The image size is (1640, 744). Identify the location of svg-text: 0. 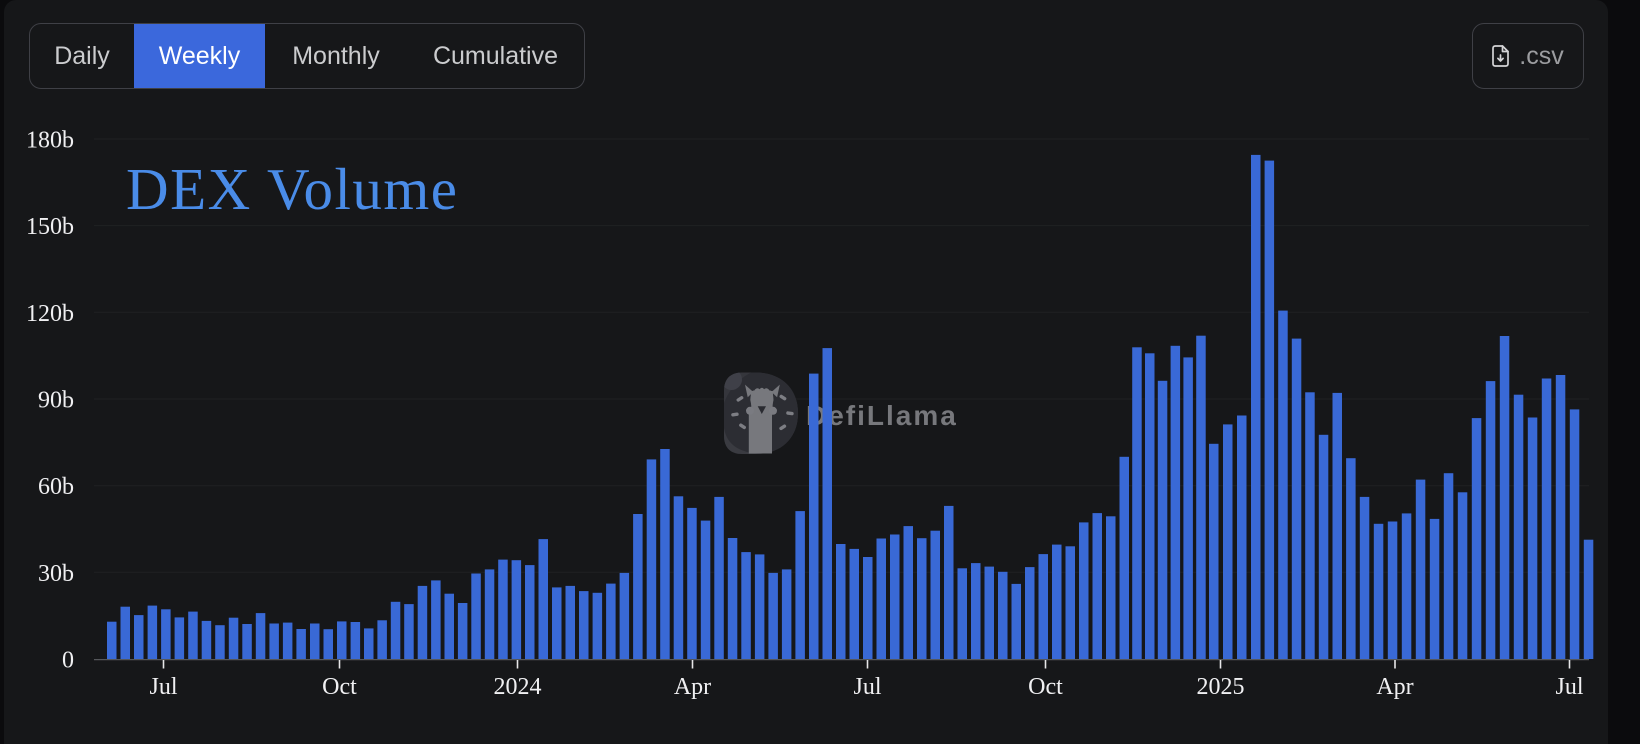
(68, 661).